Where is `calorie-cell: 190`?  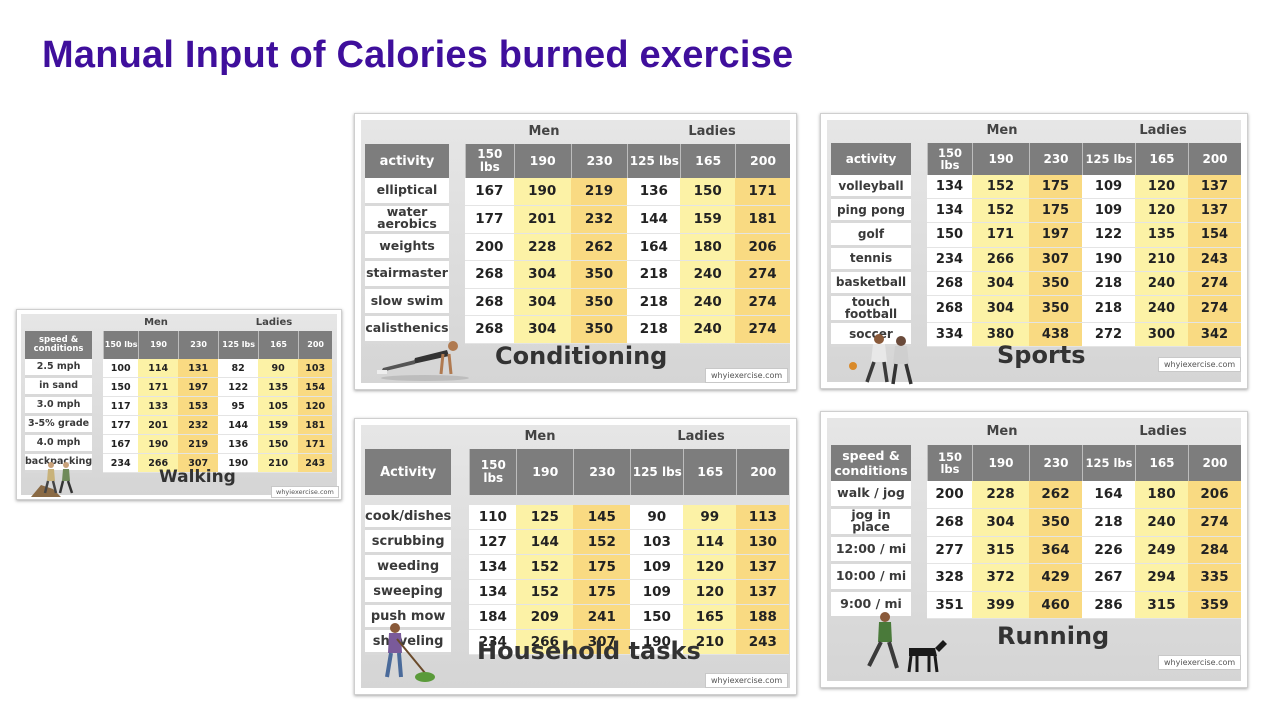 calorie-cell: 190 is located at coordinates (657, 642).